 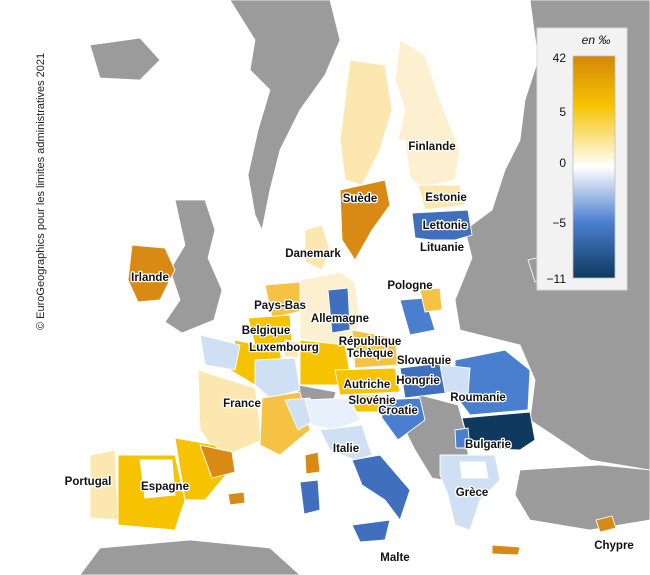 I want to click on region-lithuania, so click(x=442, y=256).